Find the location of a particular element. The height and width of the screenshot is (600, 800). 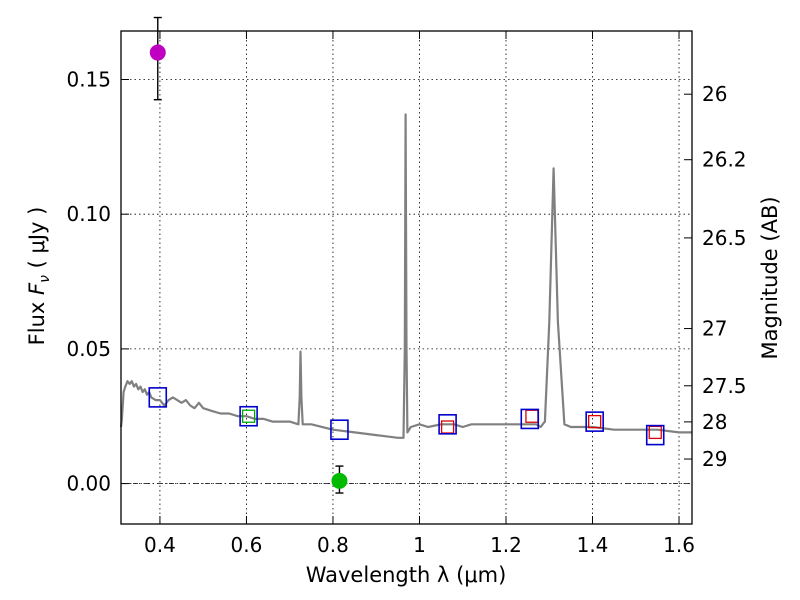

mag-tick-label: 26.2 is located at coordinates (724, 160).